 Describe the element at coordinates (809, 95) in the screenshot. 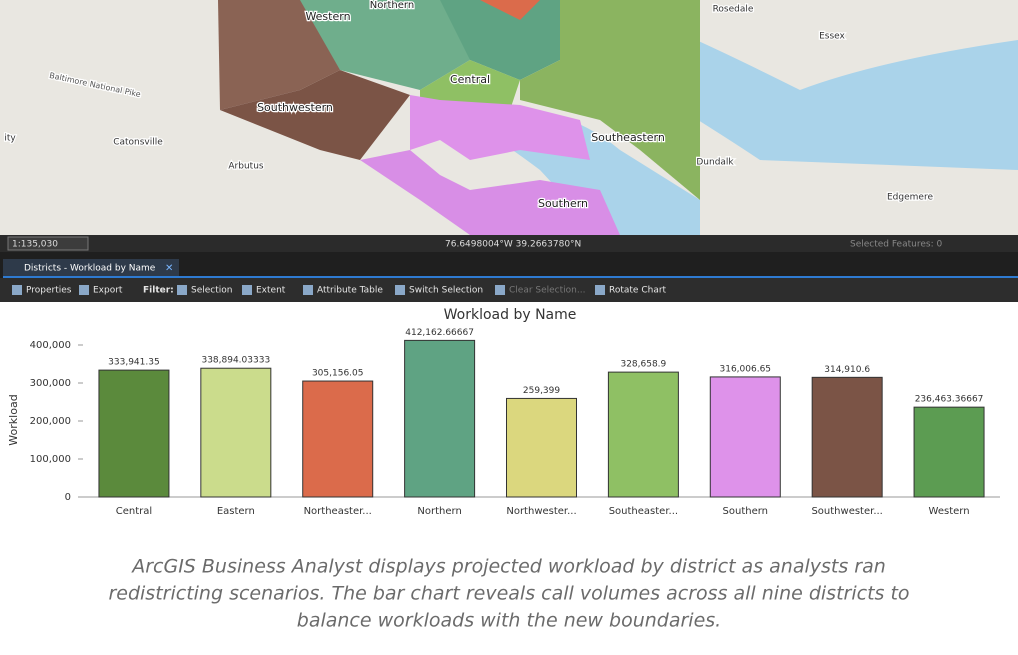

I see `water` at that location.